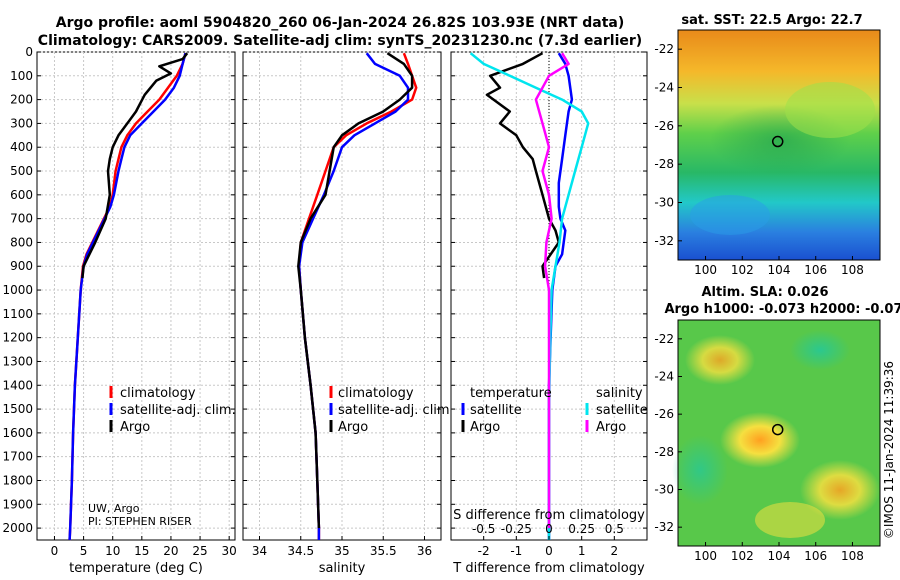 This screenshot has height=580, width=900. What do you see at coordinates (614, 529) in the screenshot?
I see `secondary-x-tick-label: 0.5` at bounding box center [614, 529].